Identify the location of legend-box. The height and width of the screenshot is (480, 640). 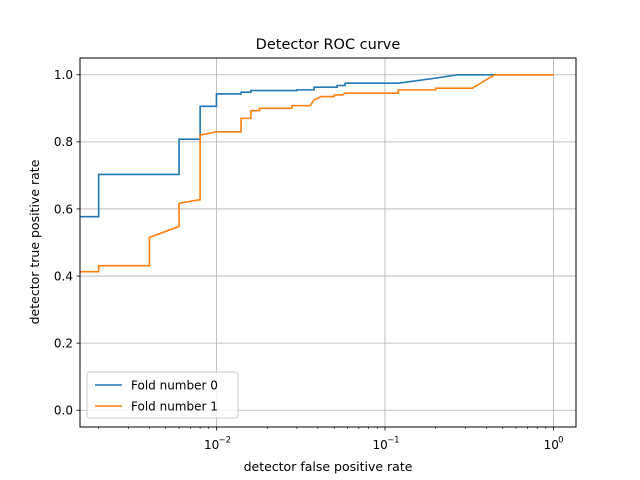
(162, 395).